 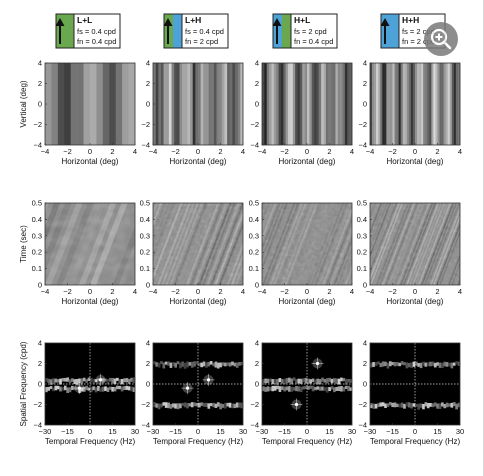 What do you see at coordinates (100, 380) in the screenshot?
I see `spectrum-peak` at bounding box center [100, 380].